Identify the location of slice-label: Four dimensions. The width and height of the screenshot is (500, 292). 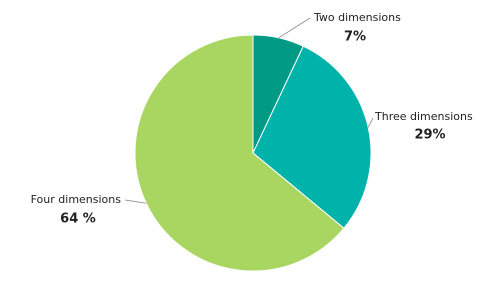
(76, 199).